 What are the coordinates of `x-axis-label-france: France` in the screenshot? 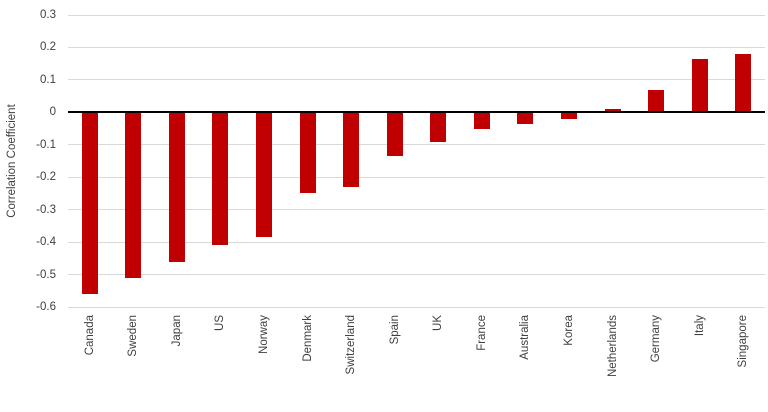 It's located at (481, 333).